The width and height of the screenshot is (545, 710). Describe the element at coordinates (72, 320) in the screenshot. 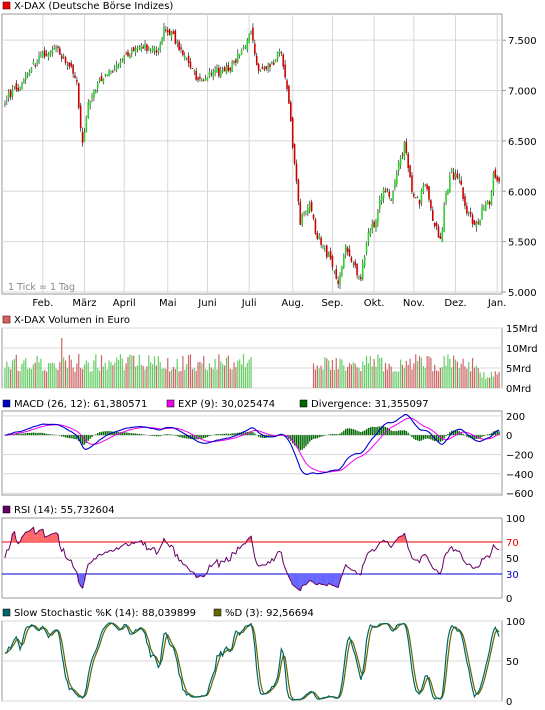

I see `volume-legend: X-DAX Volumen in Euro` at that location.